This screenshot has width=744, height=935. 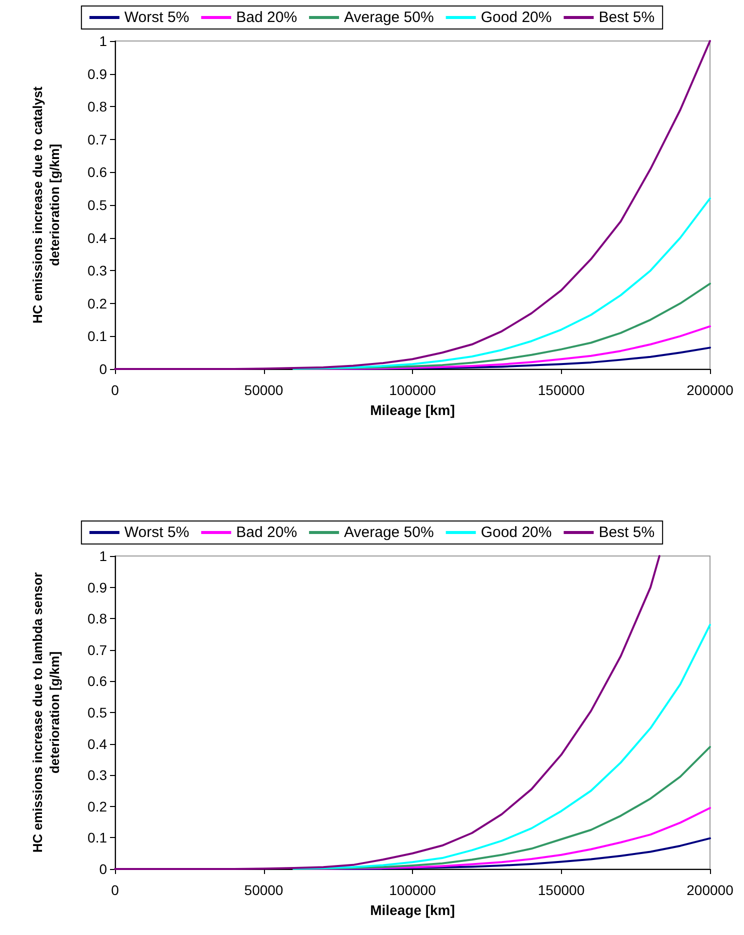 I want to click on y-axis-title: HC emissions increase due to catalyst deterioration [g/km], so click(x=46, y=205).